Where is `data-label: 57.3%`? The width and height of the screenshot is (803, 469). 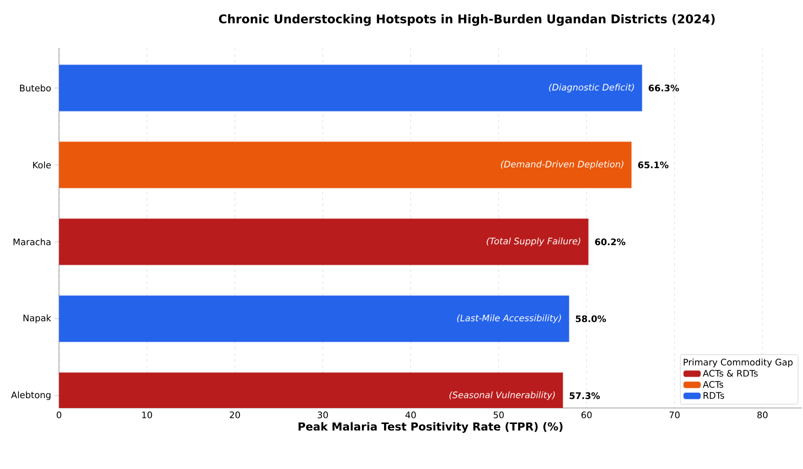
data-label: 57.3% is located at coordinates (585, 396).